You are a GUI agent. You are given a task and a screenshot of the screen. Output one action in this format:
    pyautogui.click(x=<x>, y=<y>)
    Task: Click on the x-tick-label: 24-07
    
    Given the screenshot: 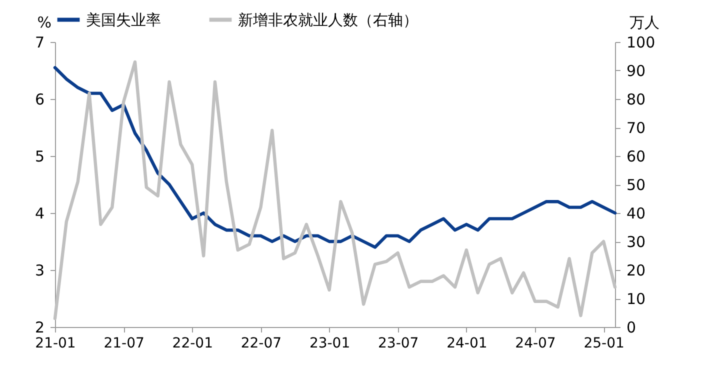 What is the action you would take?
    pyautogui.click(x=535, y=344)
    